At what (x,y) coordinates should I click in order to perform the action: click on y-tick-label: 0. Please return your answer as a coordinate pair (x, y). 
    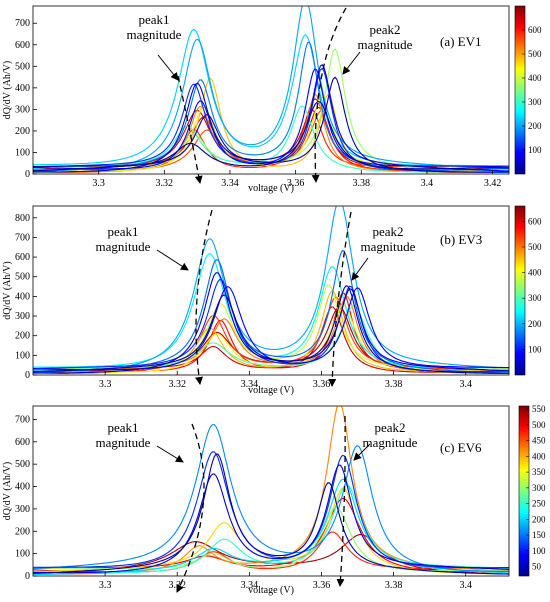
    Looking at the image, I should click on (27, 576).